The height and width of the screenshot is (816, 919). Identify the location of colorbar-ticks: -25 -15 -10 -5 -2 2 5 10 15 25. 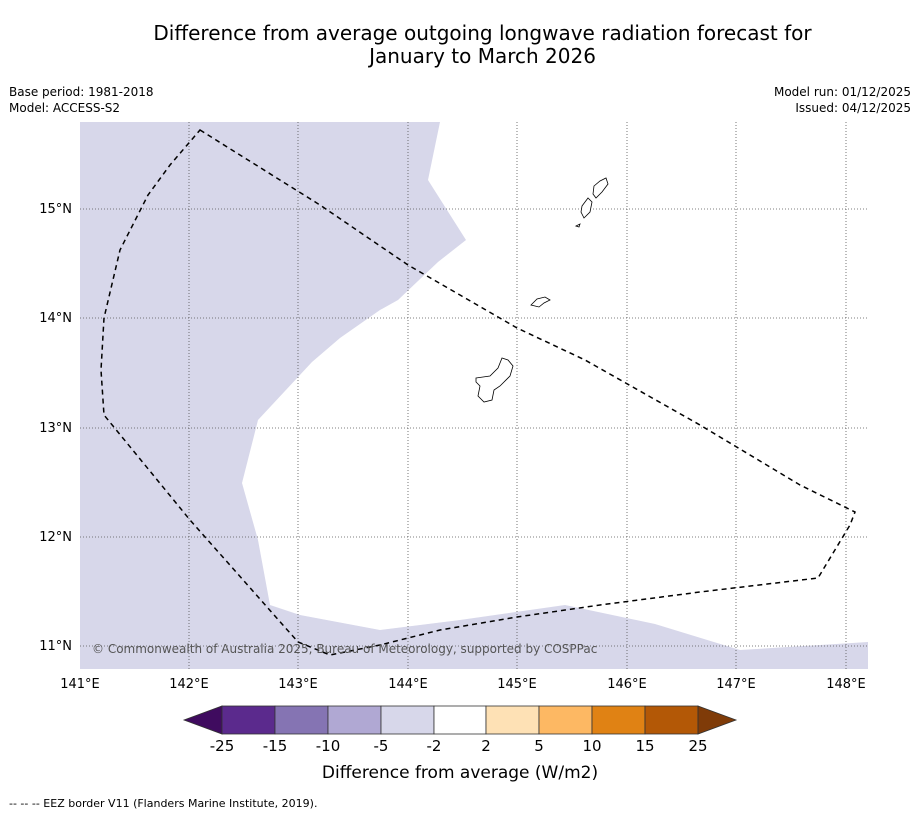
(459, 746).